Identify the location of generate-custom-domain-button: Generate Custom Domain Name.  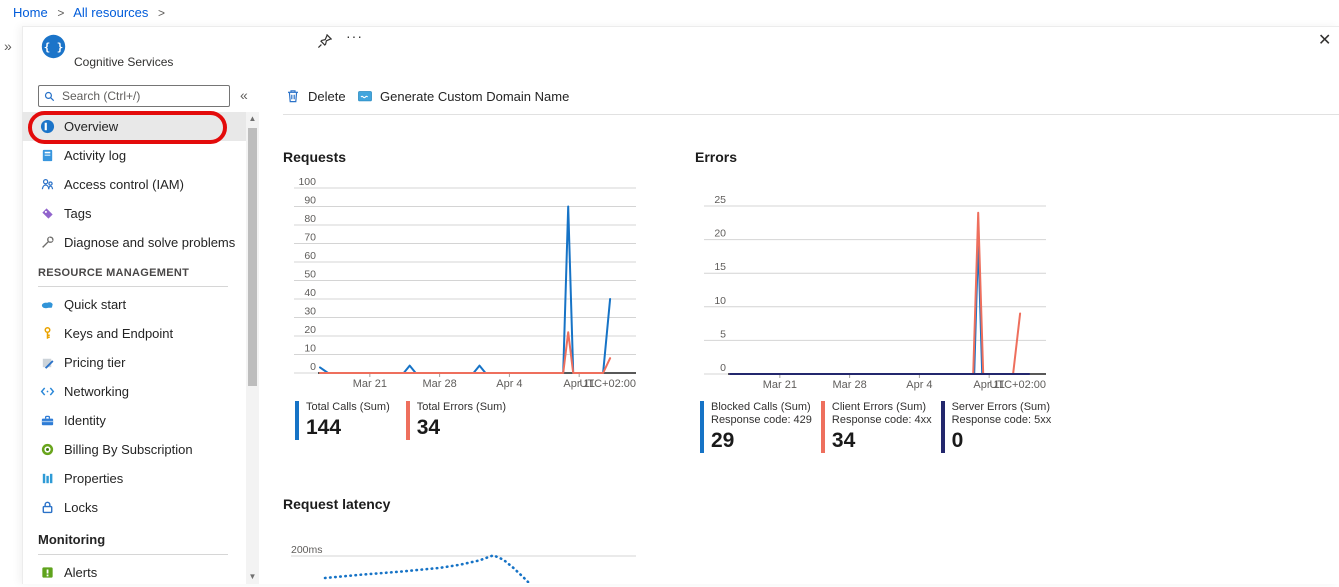
(463, 96).